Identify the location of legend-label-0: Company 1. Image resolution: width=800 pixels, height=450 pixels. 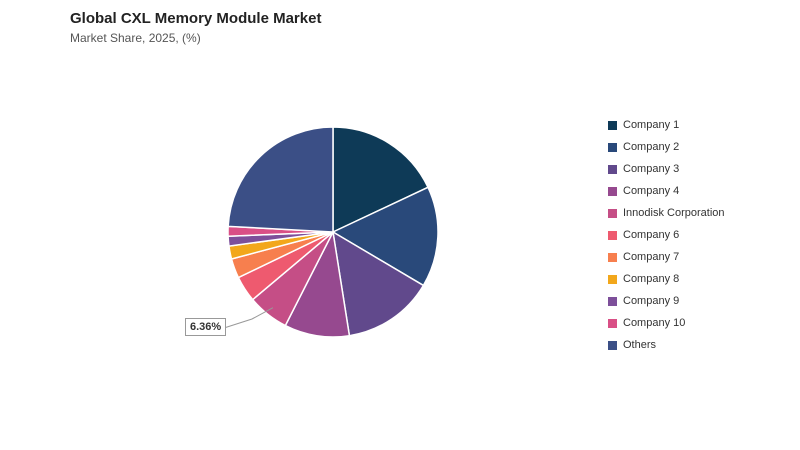
(651, 125).